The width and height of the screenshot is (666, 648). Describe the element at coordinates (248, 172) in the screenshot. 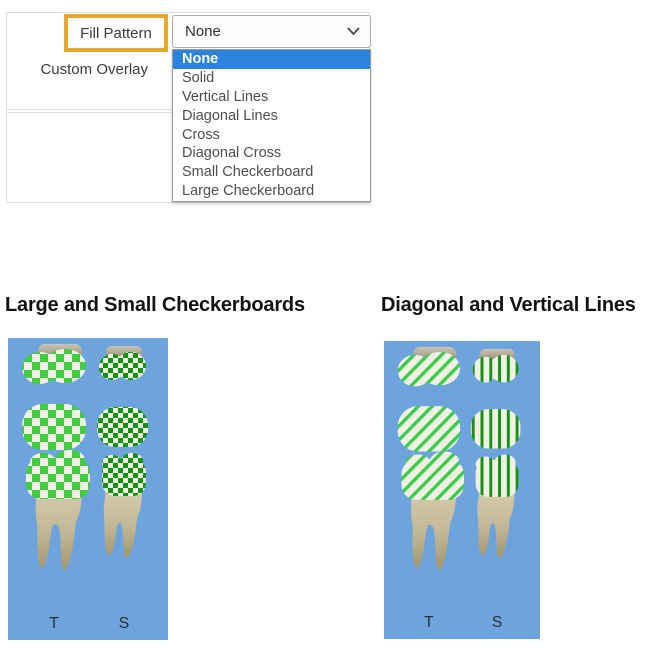

I see `dropdown-option-small-checkerboard: Small Checkerboard` at that location.